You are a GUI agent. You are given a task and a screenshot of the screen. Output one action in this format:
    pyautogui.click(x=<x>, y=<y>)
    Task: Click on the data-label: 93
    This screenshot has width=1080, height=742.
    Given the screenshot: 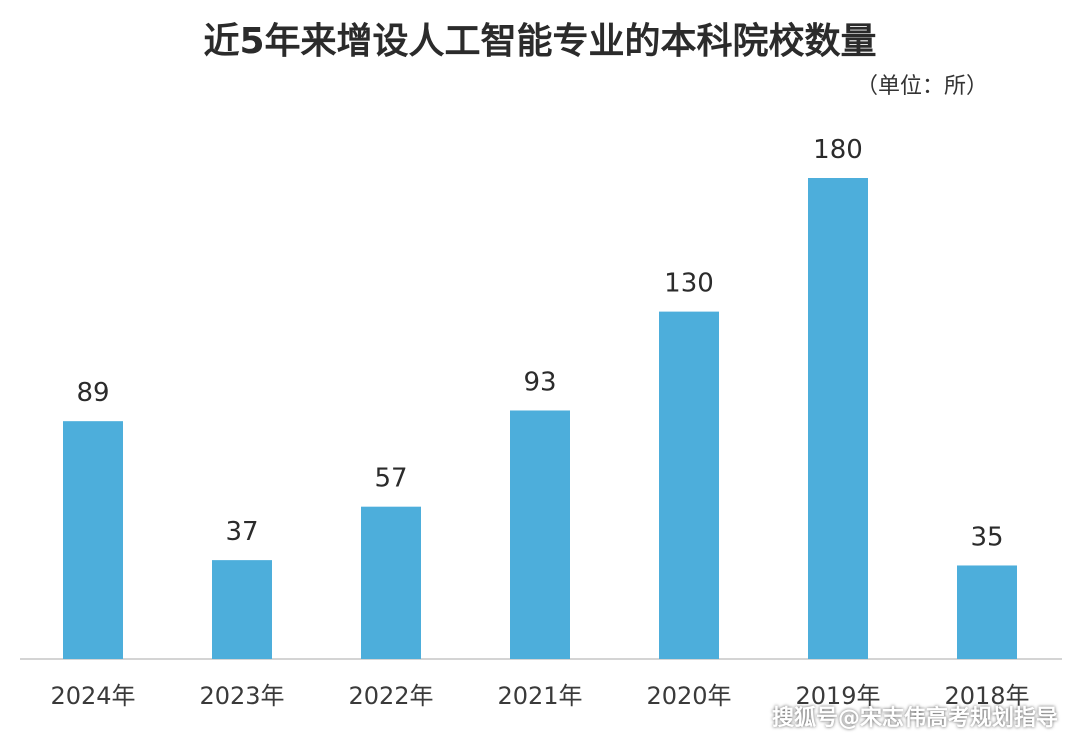 What is the action you would take?
    pyautogui.click(x=539, y=382)
    